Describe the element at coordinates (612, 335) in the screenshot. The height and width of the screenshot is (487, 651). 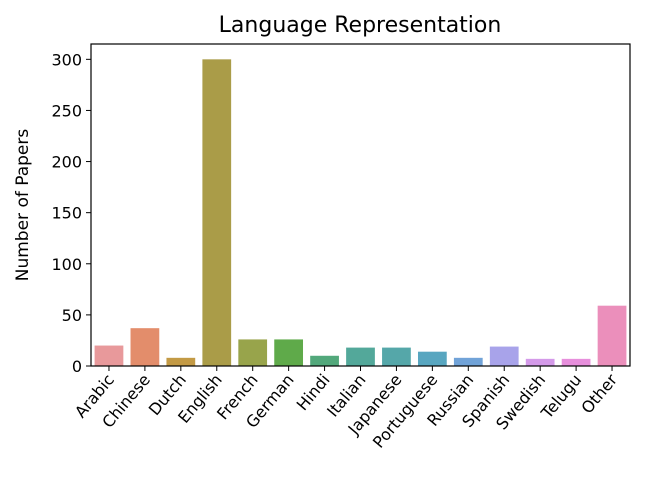
I see `bar-other` at that location.